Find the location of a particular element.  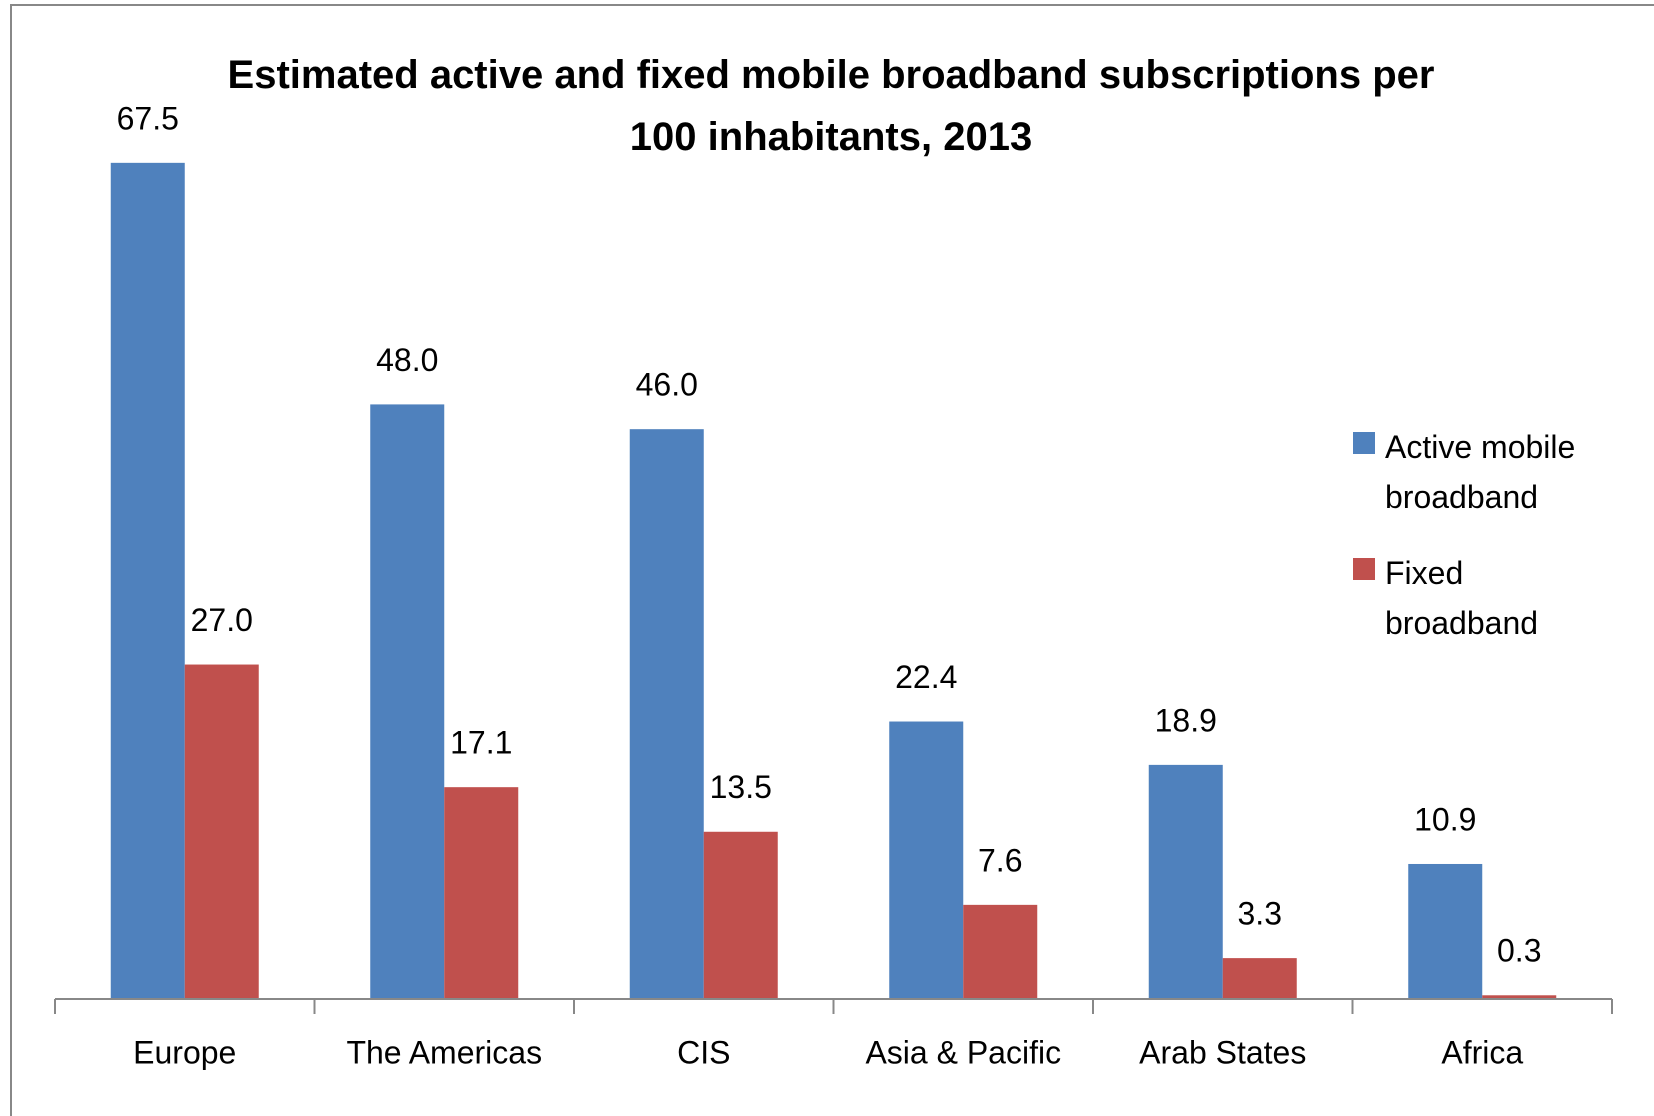

data-label: 17.1 is located at coordinates (481, 743).